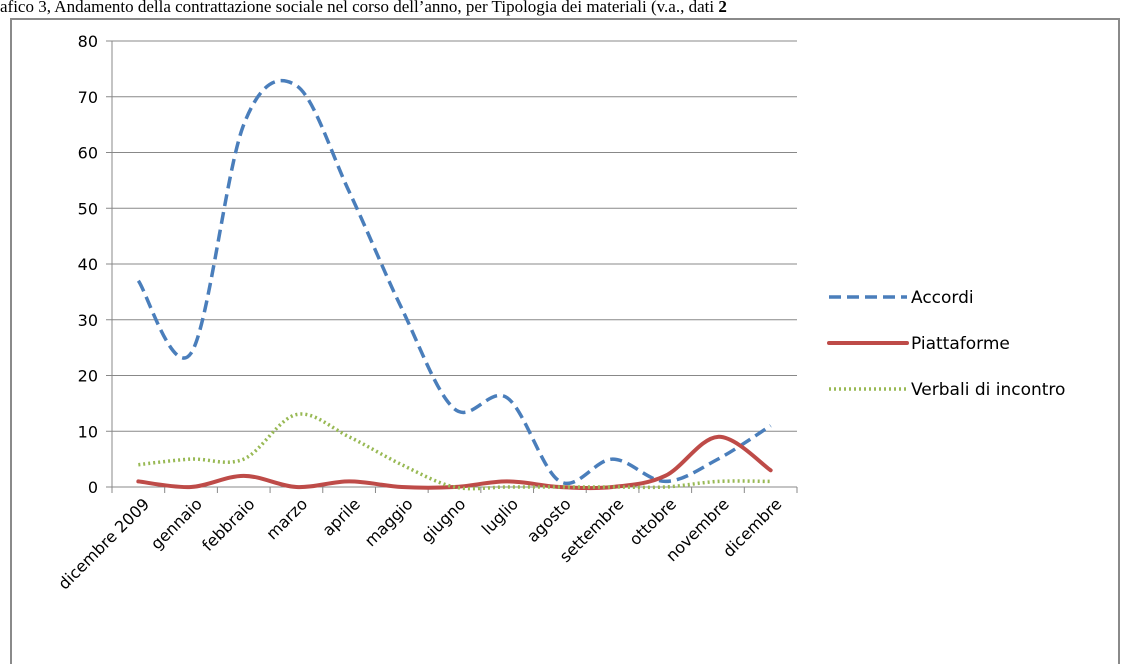  I want to click on legend-label-piattaforme: Piattaforme, so click(960, 344).